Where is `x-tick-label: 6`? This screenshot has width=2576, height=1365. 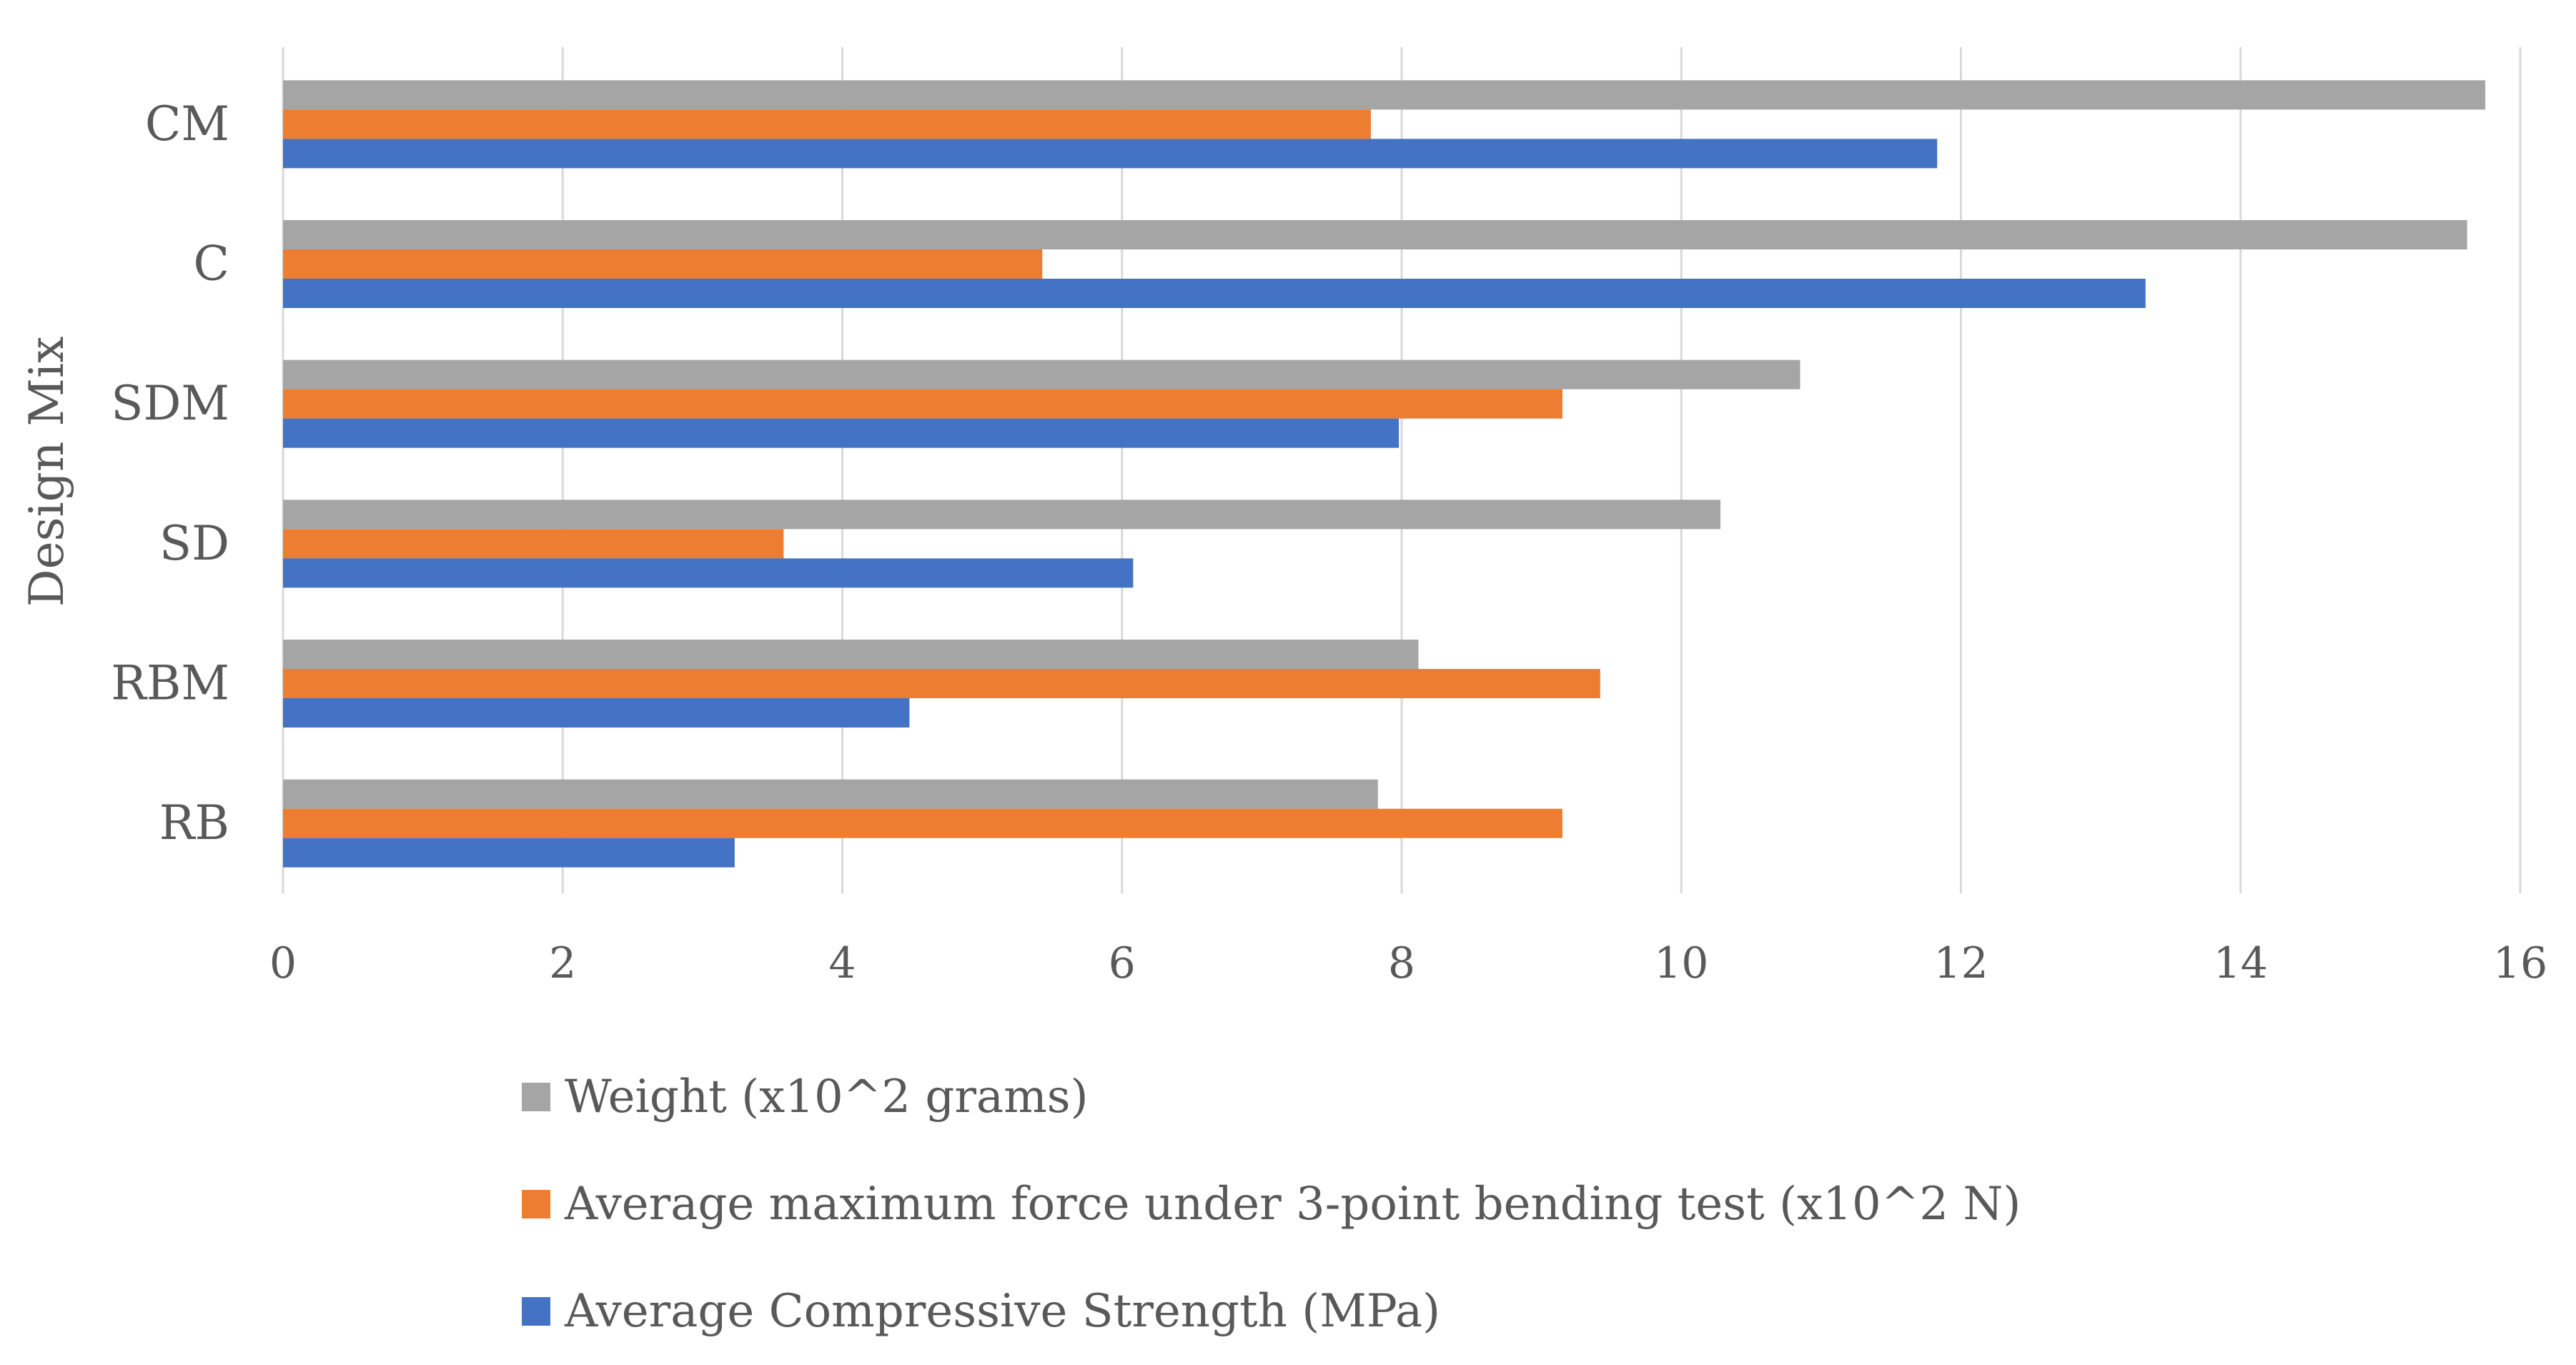 x-tick-label: 6 is located at coordinates (1123, 963).